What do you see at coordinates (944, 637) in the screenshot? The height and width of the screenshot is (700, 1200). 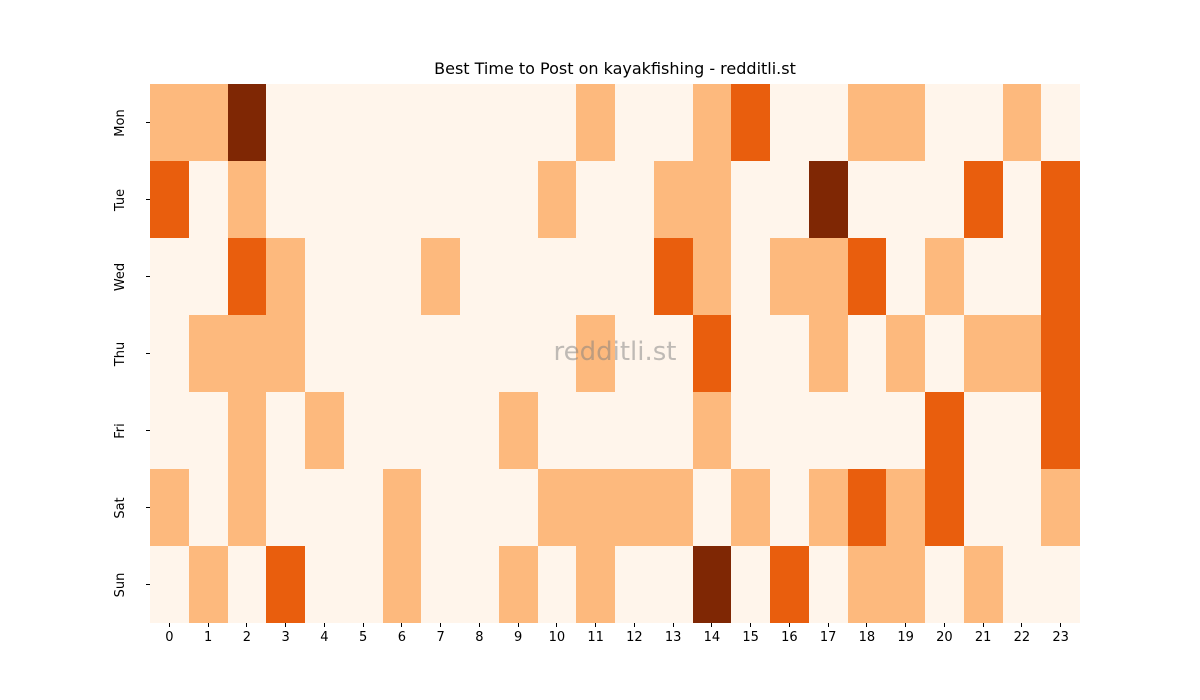 I see `x-tick-label: 20` at bounding box center [944, 637].